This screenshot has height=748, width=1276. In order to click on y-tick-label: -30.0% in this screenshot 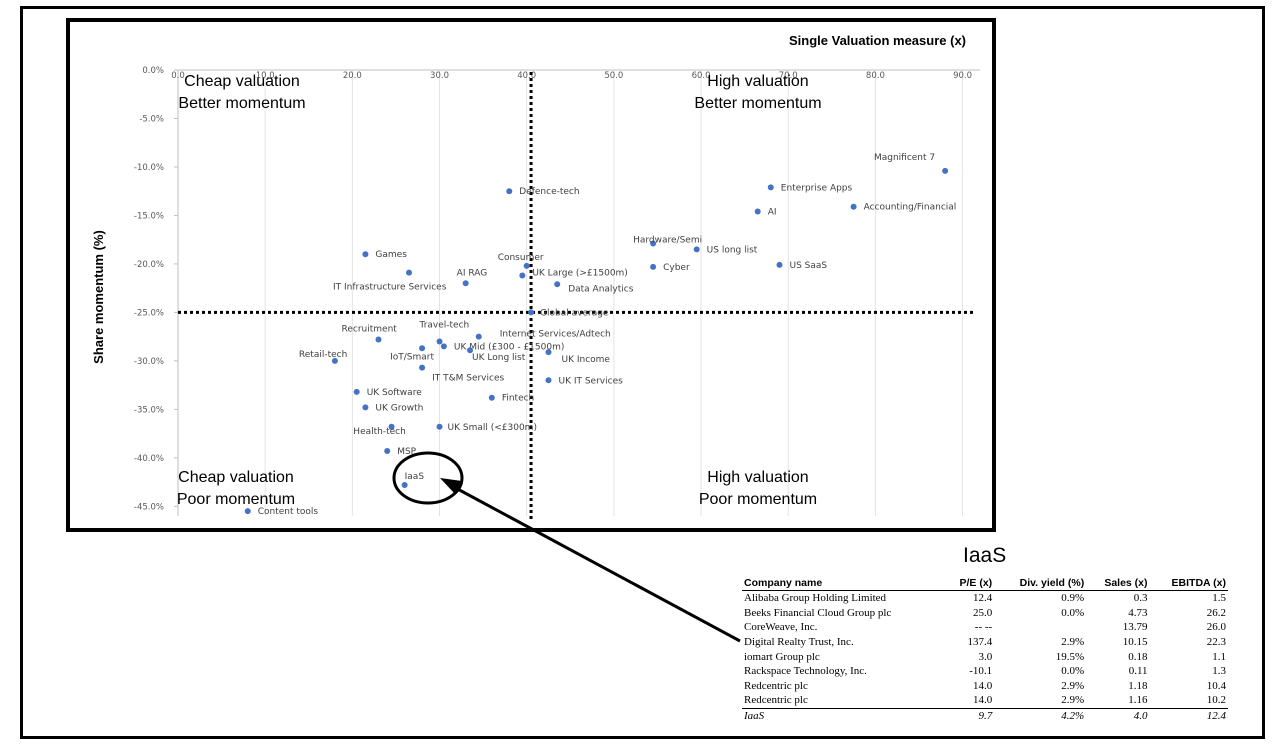, I will do `click(149, 362)`.